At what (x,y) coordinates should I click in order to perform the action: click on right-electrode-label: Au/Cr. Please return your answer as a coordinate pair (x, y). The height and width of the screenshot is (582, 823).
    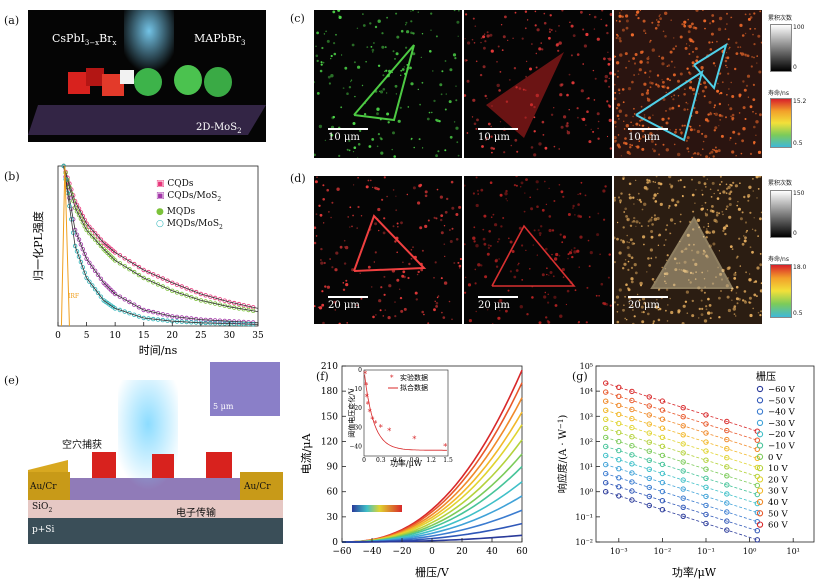
    Looking at the image, I should click on (257, 487).